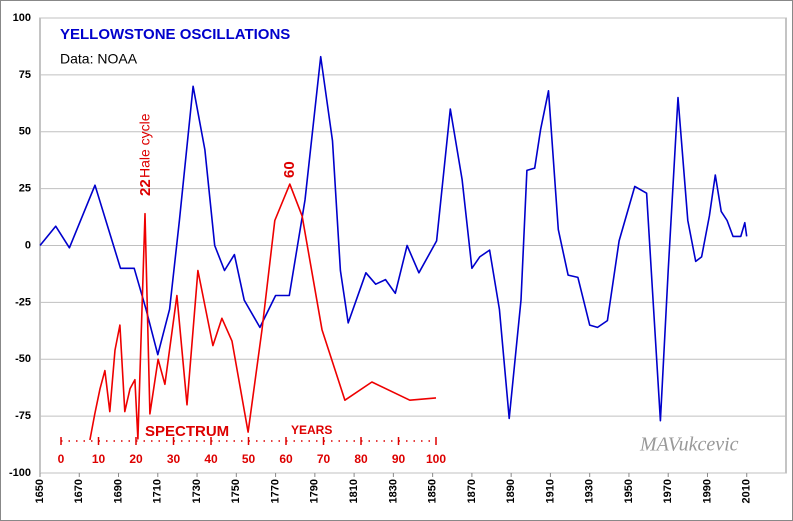 The width and height of the screenshot is (793, 521). What do you see at coordinates (361, 459) in the screenshot?
I see `x2-tick-label: 80` at bounding box center [361, 459].